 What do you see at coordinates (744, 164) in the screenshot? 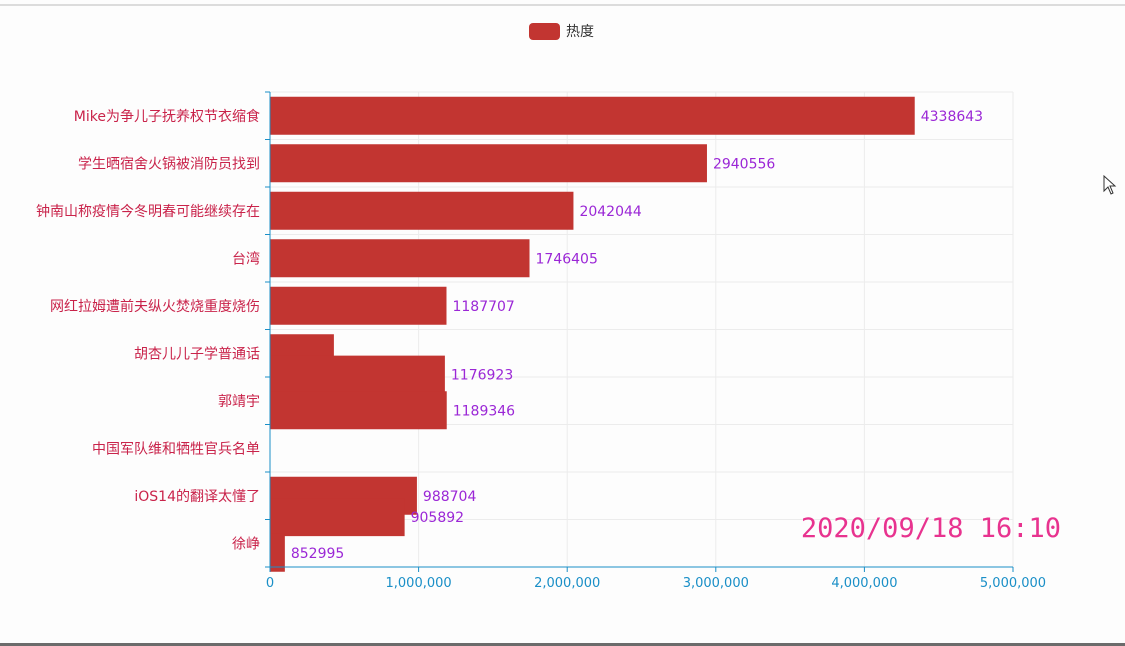
I see `bar-value-label: 2940556` at bounding box center [744, 164].